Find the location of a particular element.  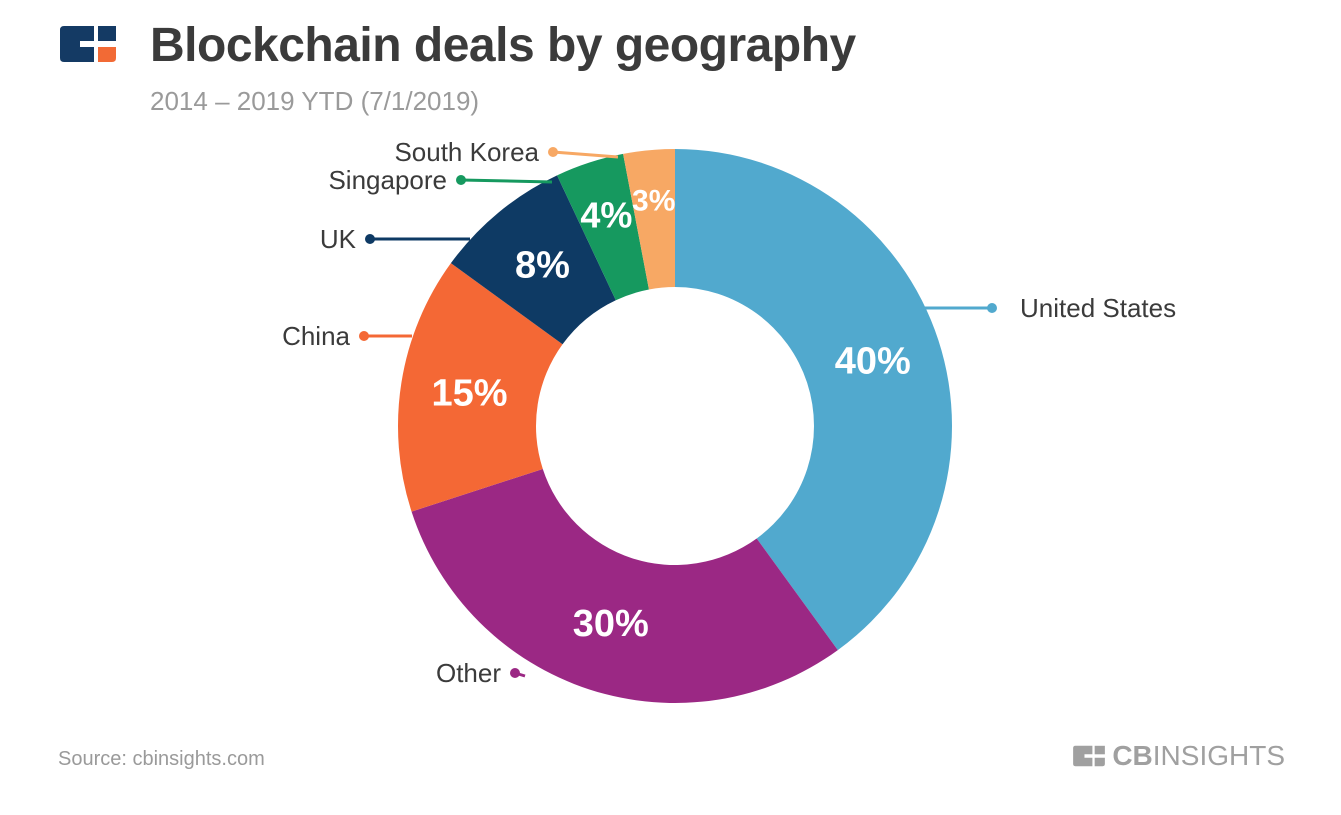

category-label-united-states: United States is located at coordinates (1098, 308).